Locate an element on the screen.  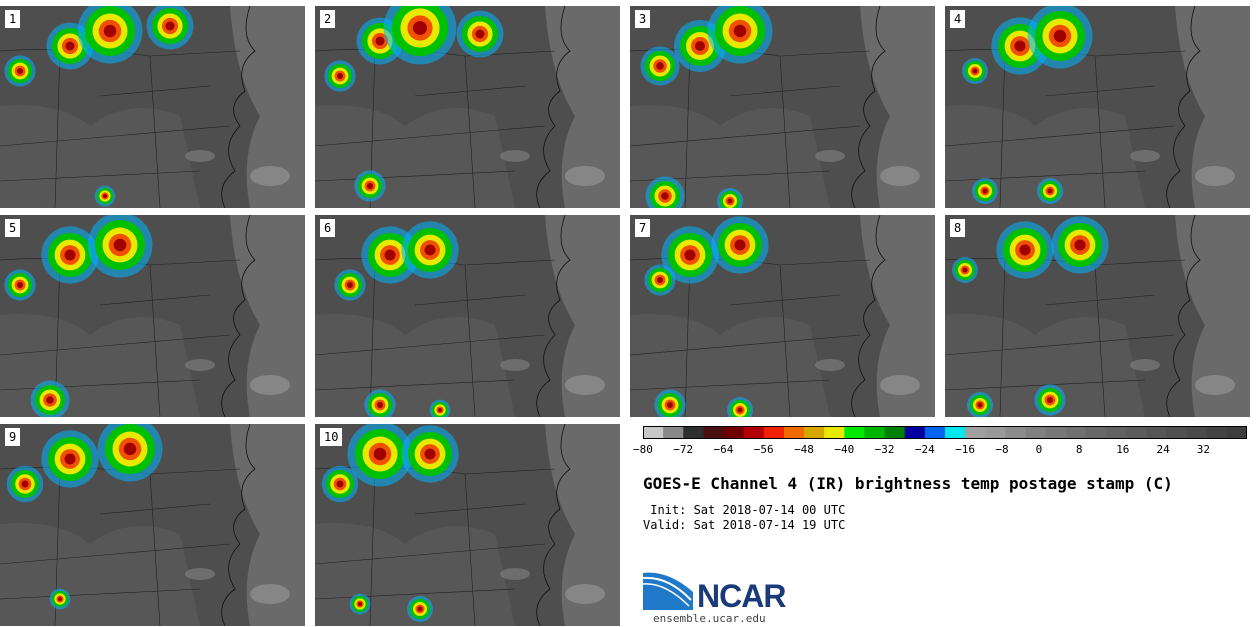
map-panel-7: 7 is located at coordinates (782, 316).